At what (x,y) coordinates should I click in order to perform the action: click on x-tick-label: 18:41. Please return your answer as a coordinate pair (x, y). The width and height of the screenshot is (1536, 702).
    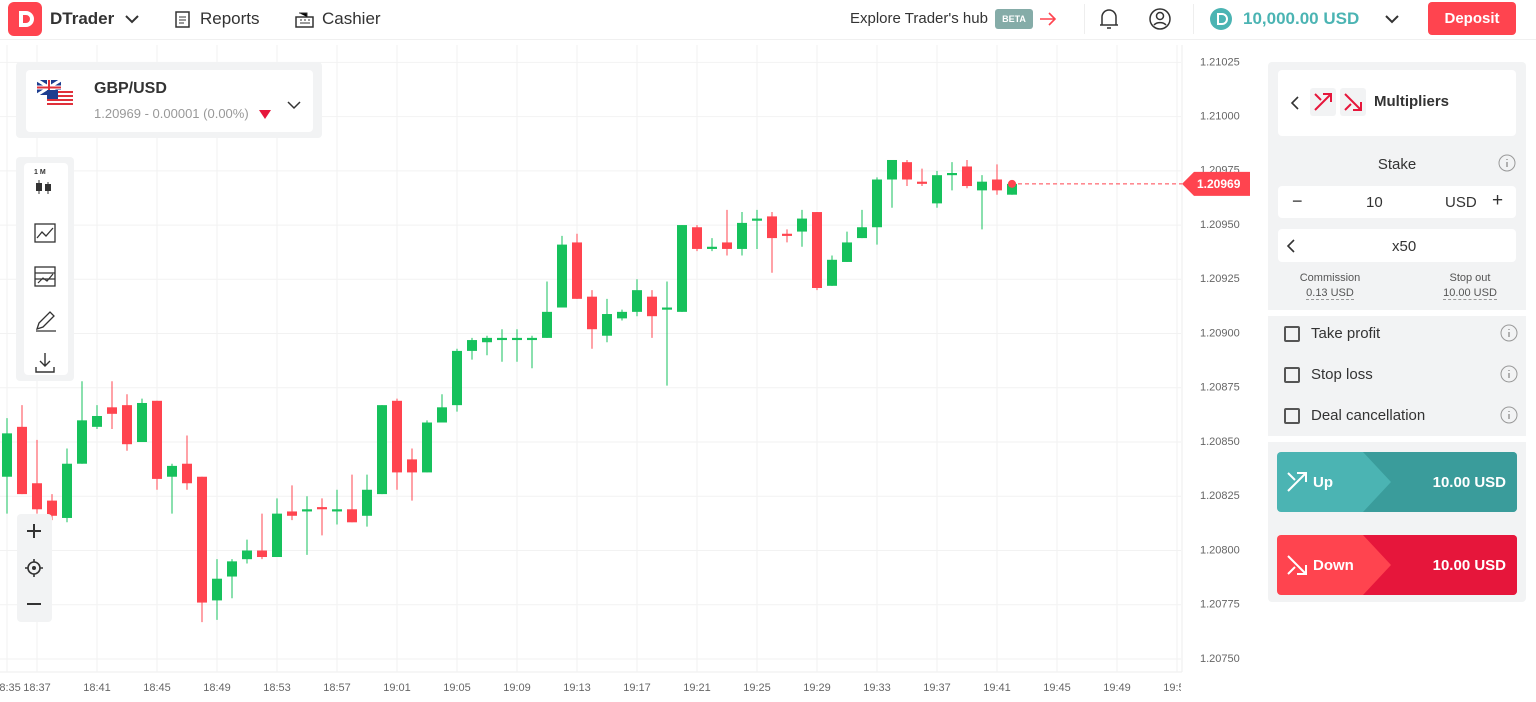
    Looking at the image, I should click on (97, 688).